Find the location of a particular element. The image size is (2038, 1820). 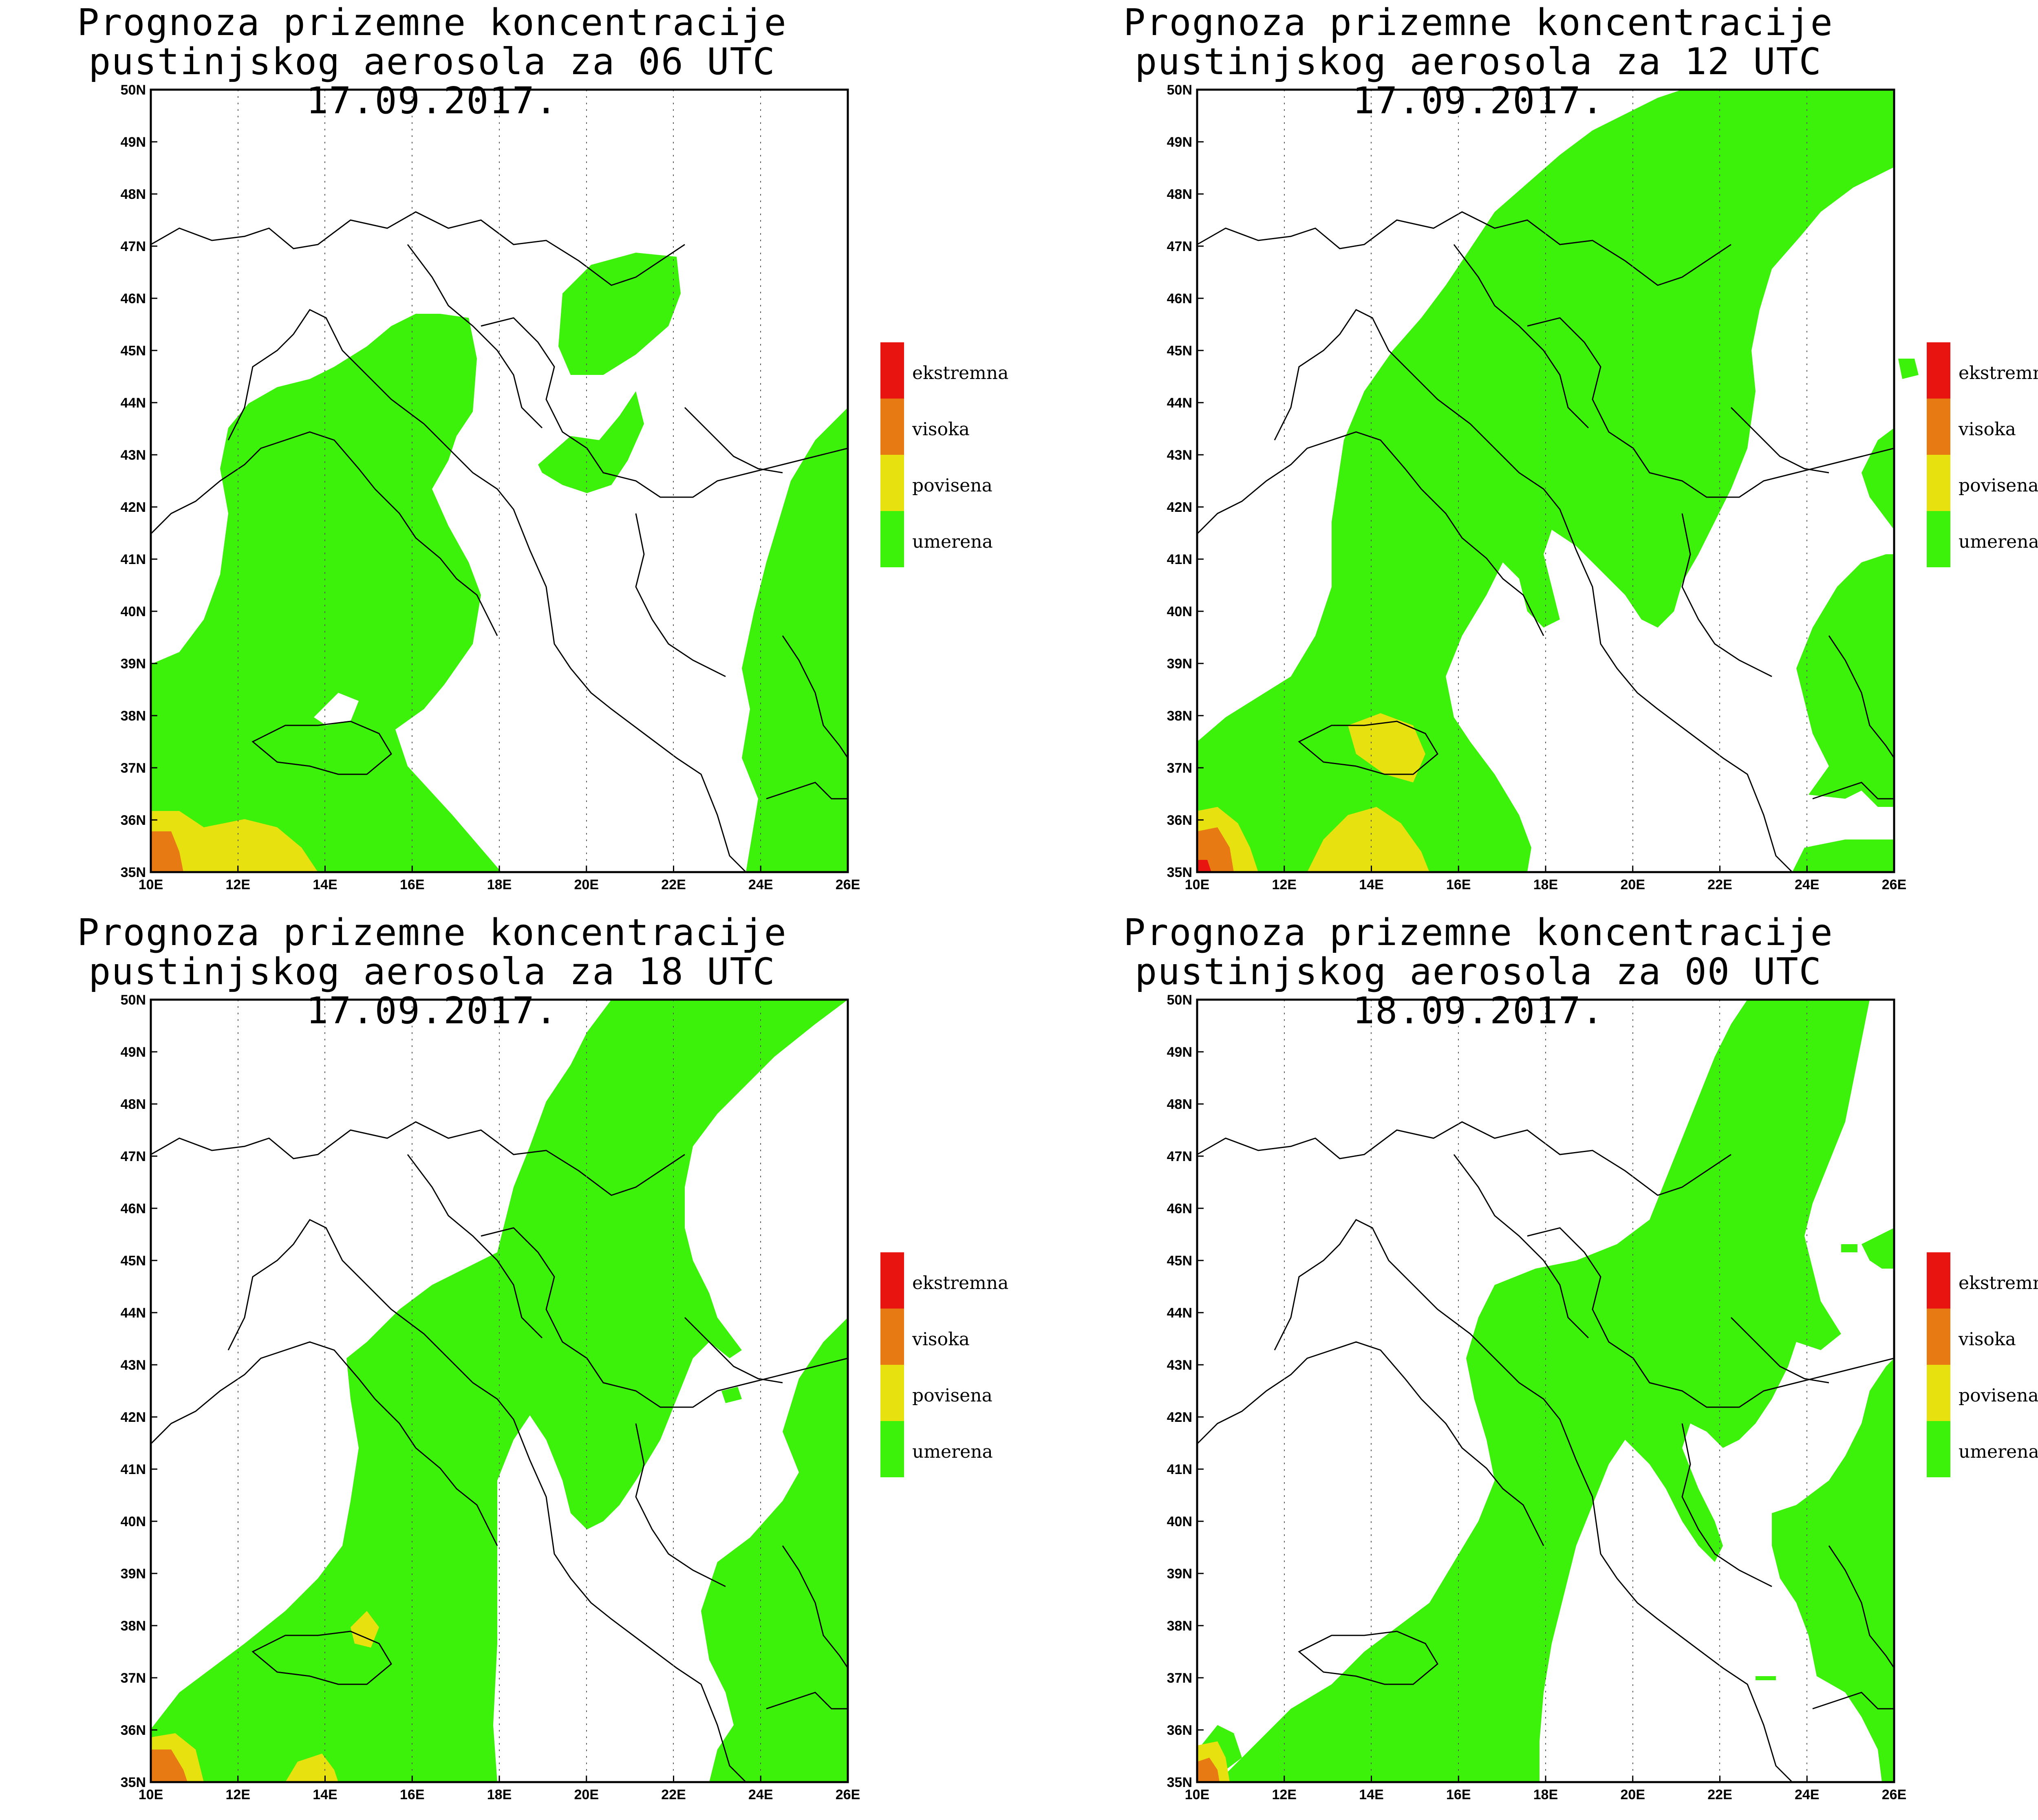

y-tick-label: 35N is located at coordinates (133, 1783).